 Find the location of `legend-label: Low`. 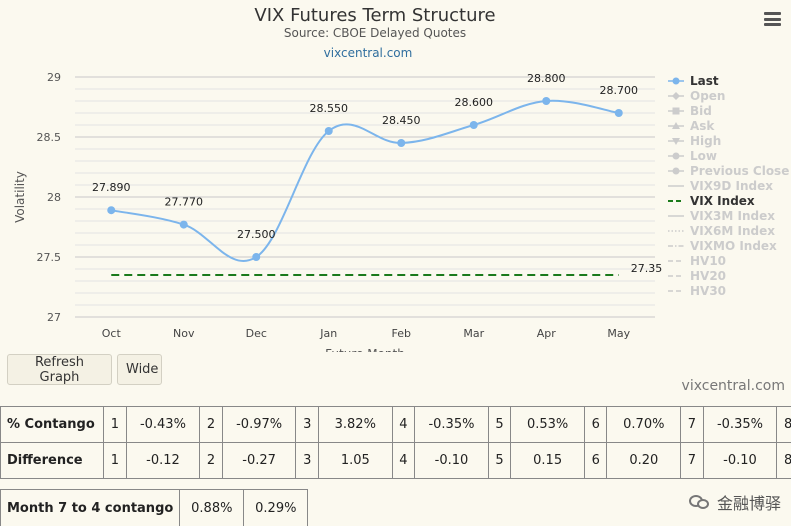

legend-label: Low is located at coordinates (703, 156).